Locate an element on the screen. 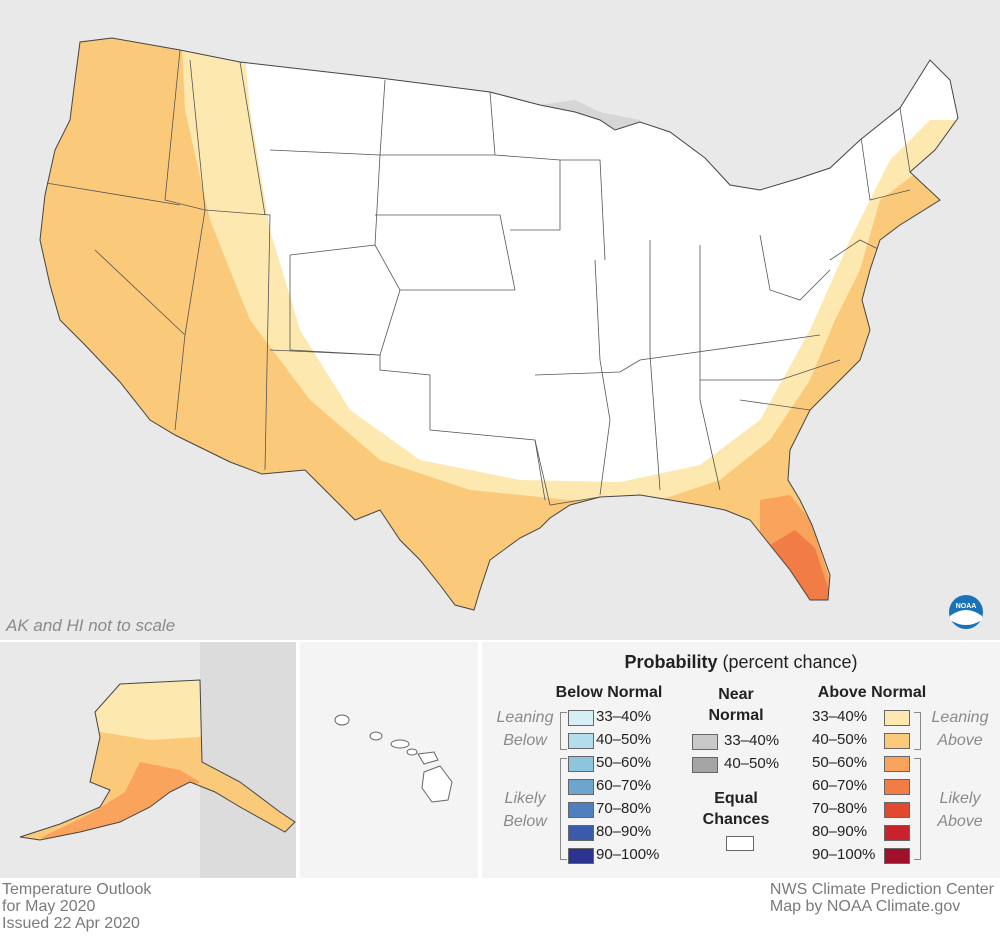  above-label-0: 33–40% is located at coordinates (840, 716).